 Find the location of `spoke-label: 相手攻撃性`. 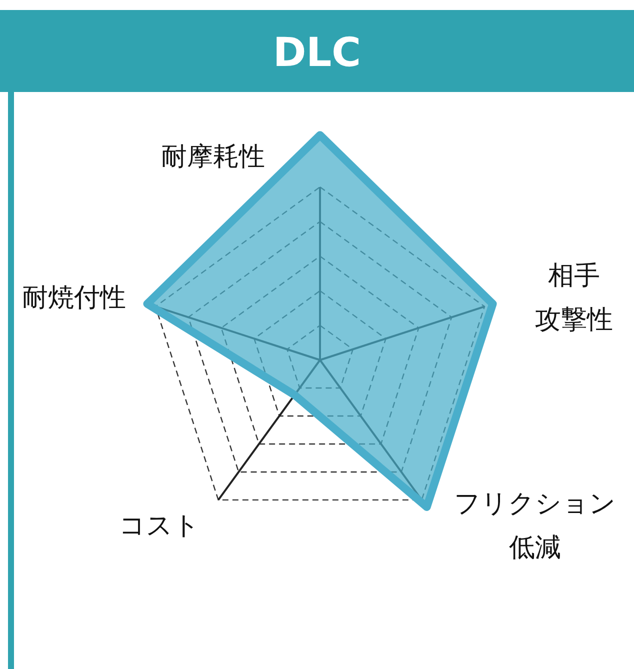

spoke-label: 相手攻撃性 is located at coordinates (574, 297).